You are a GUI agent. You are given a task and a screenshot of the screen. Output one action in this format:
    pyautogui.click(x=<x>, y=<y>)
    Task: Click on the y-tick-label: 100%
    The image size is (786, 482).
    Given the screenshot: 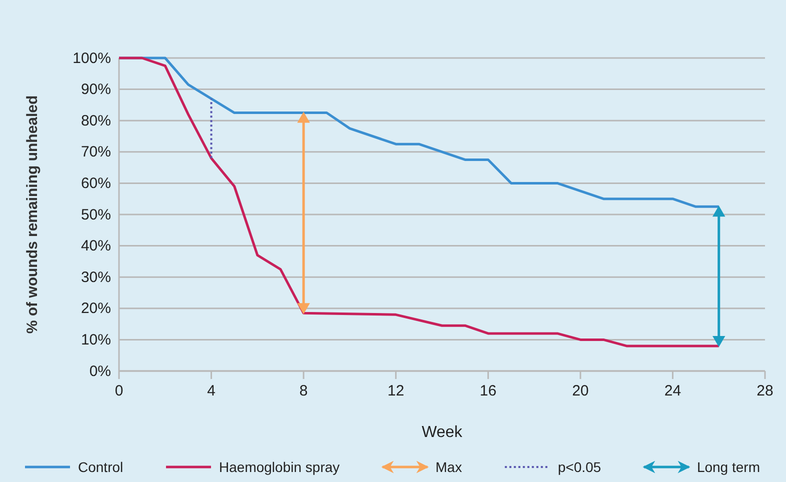 What is the action you would take?
    pyautogui.click(x=91, y=58)
    